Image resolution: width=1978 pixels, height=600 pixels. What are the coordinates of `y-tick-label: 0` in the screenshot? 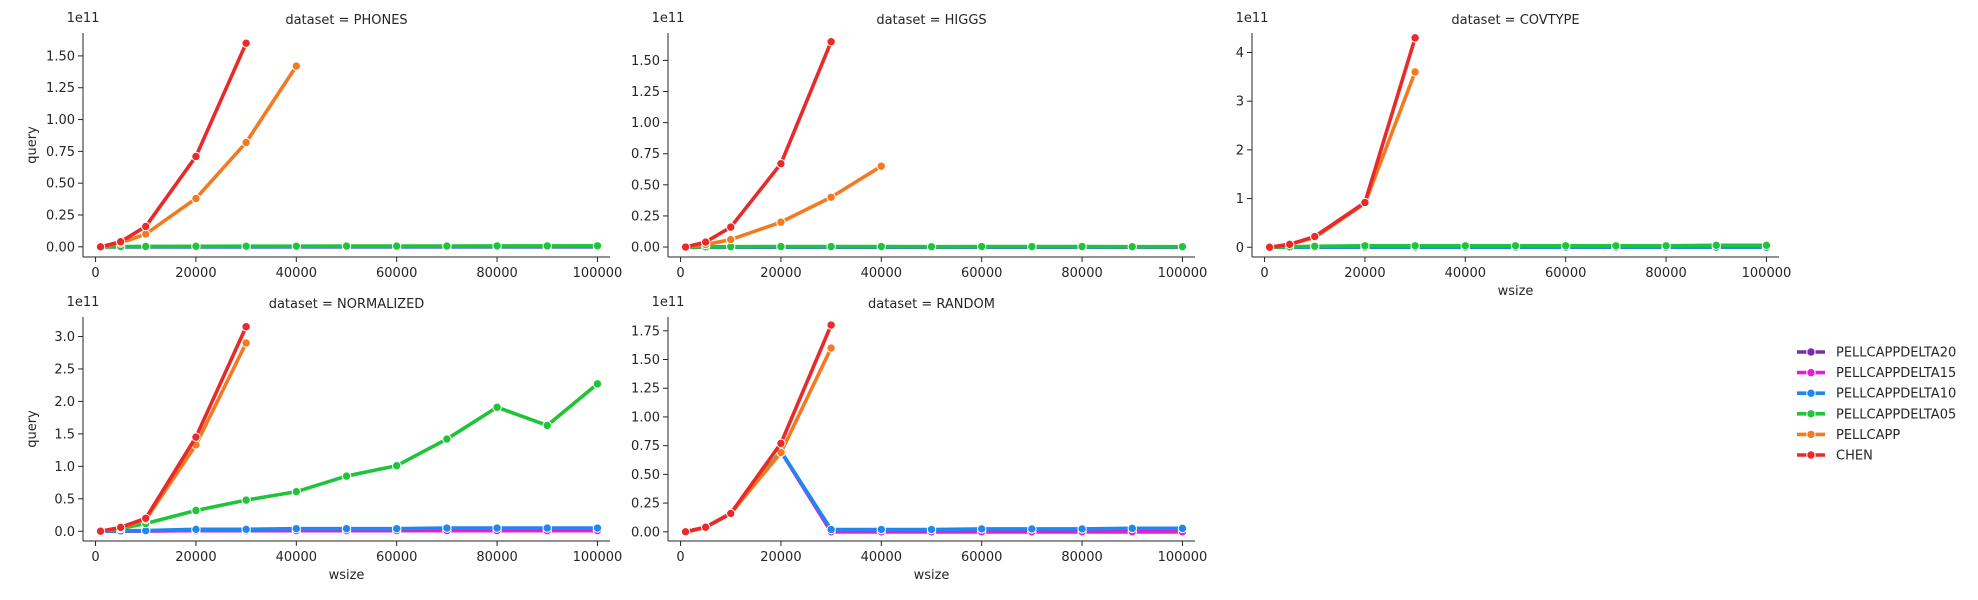 It's located at (1240, 248).